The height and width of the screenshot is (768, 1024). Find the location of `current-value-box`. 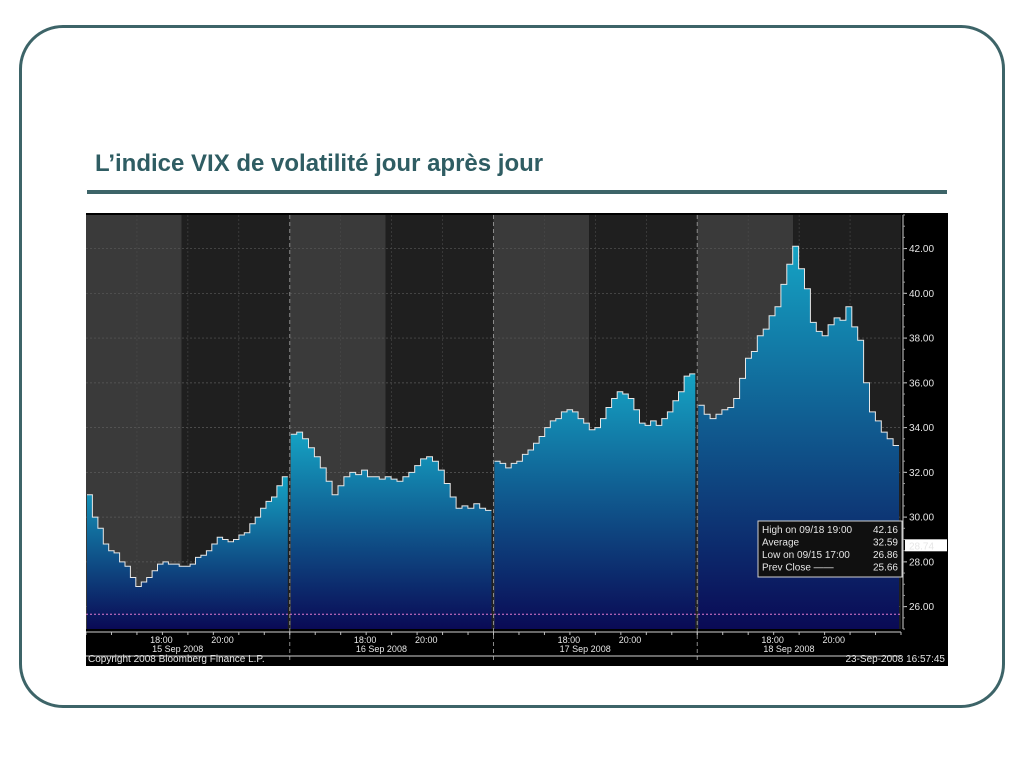

current-value-box is located at coordinates (926, 545).